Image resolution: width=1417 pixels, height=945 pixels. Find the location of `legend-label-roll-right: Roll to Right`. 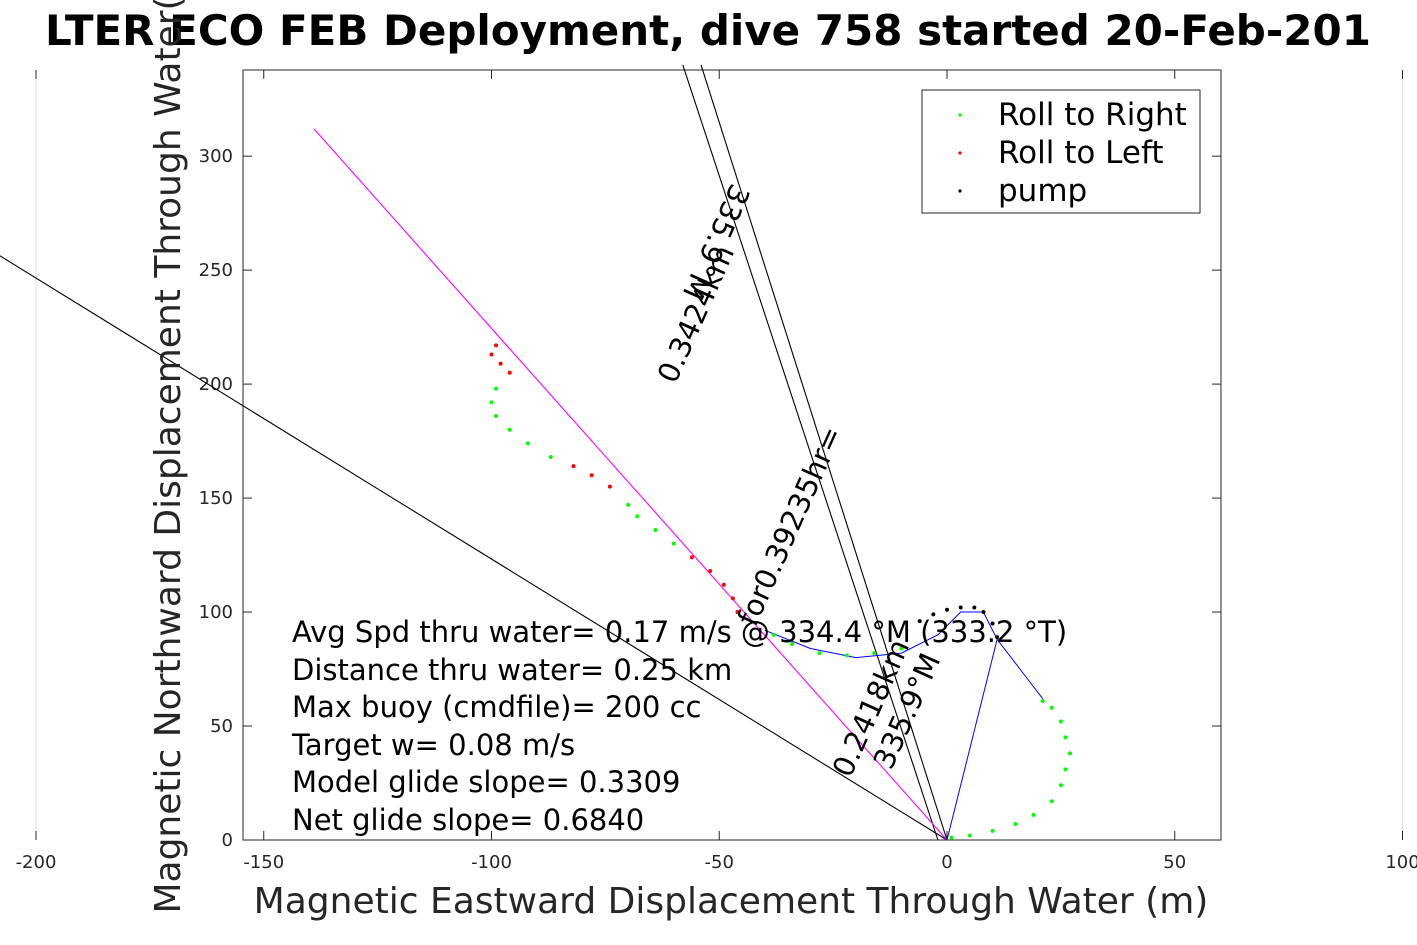

legend-label-roll-right: Roll to Right is located at coordinates (1092, 115).